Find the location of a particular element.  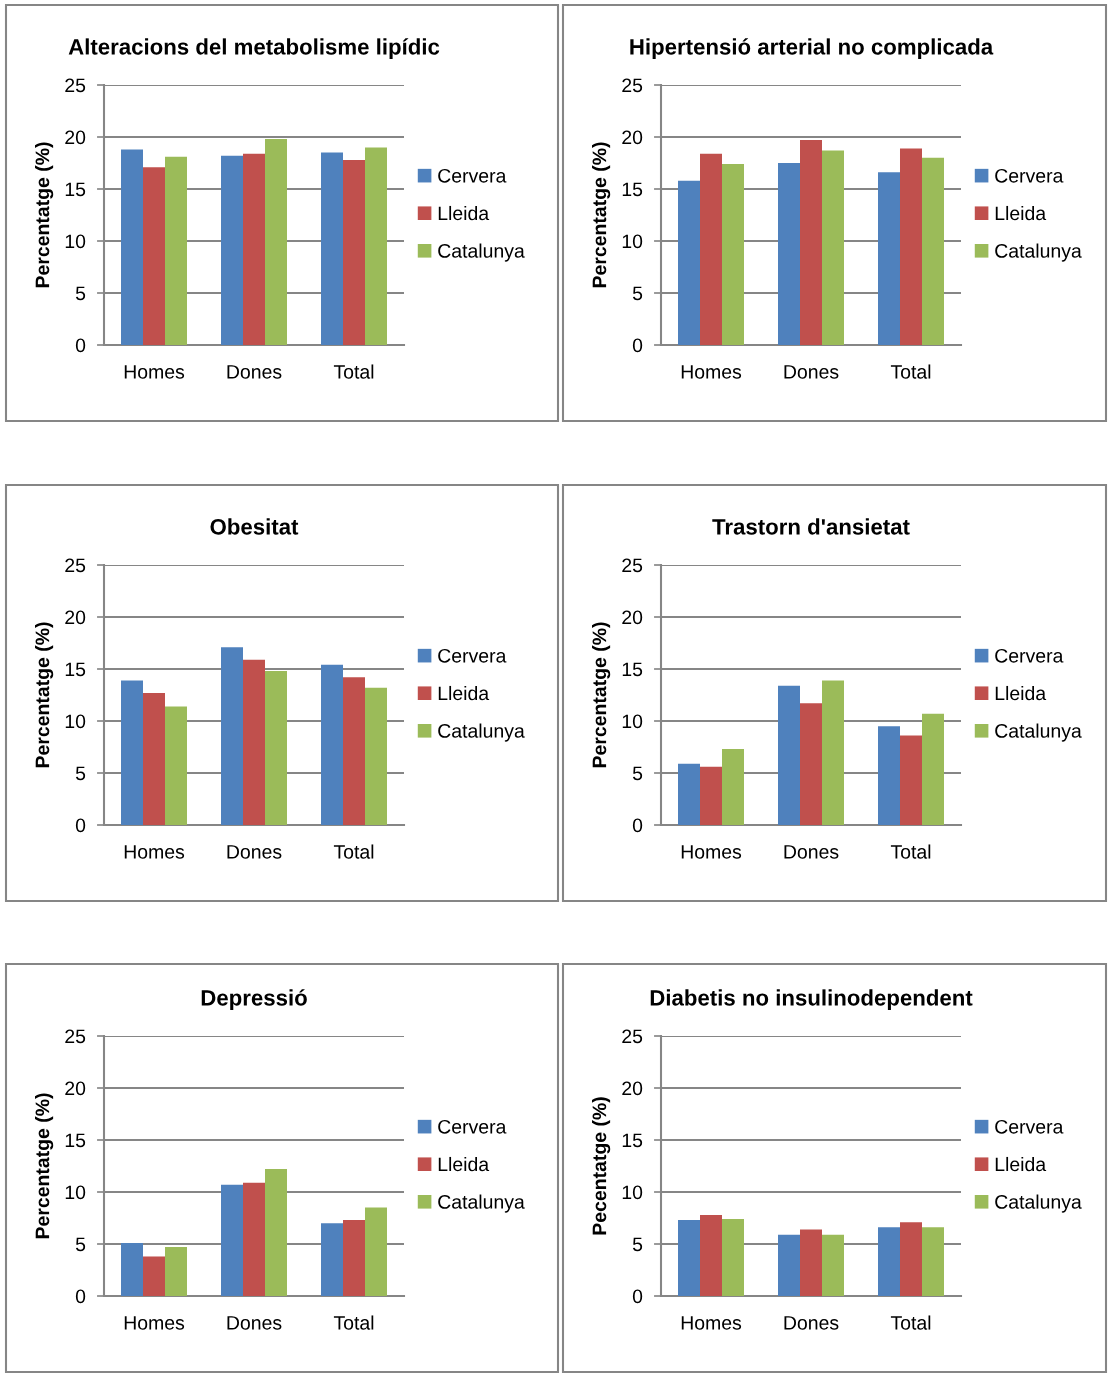

chart-title: Trastorn d'ansietat is located at coordinates (811, 526).